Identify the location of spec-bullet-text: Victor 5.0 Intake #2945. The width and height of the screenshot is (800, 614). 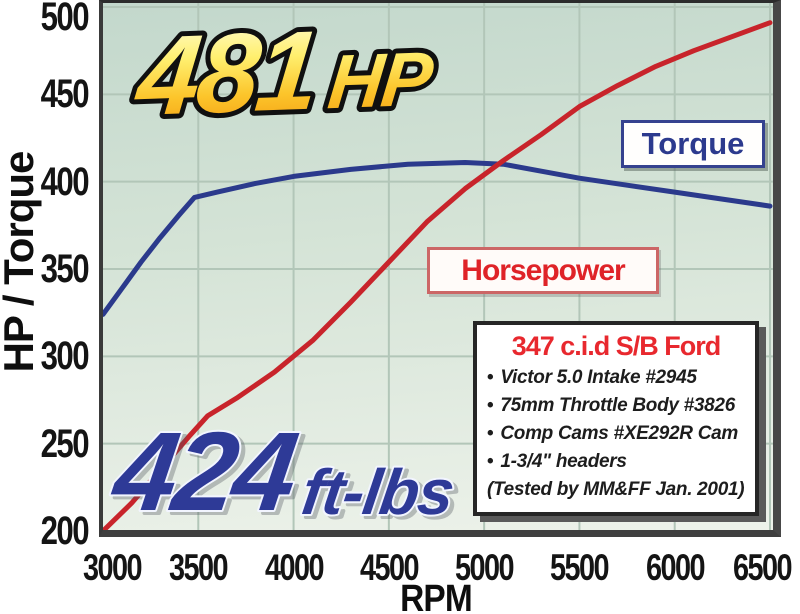
(598, 377).